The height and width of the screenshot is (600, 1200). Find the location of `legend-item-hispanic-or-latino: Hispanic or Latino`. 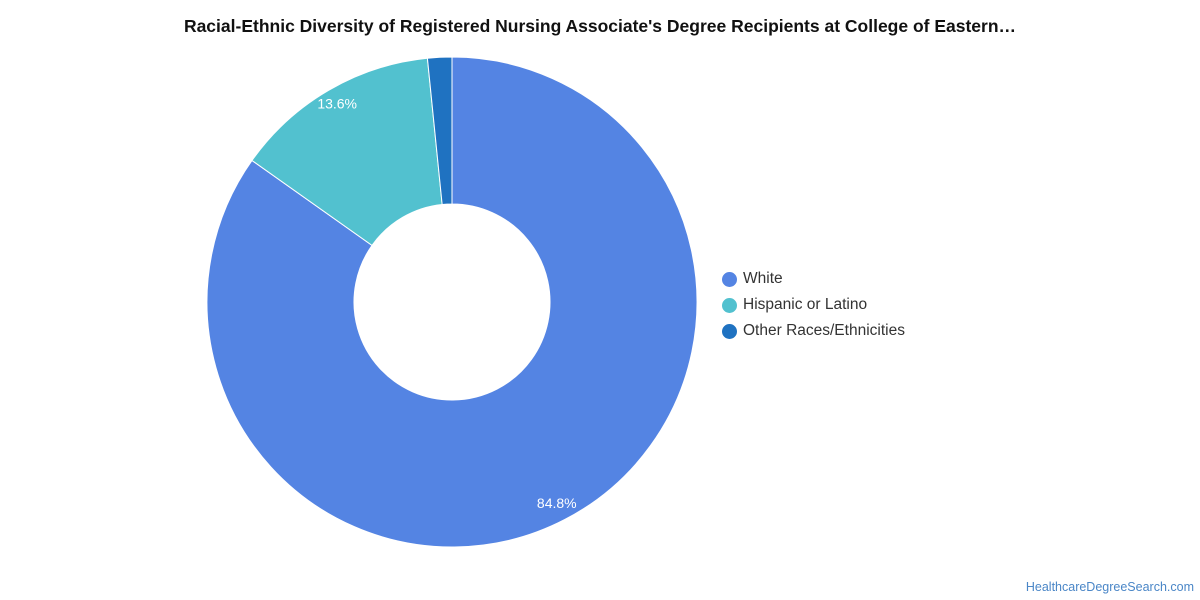

legend-item-hispanic-or-latino: Hispanic or Latino is located at coordinates (813, 305).